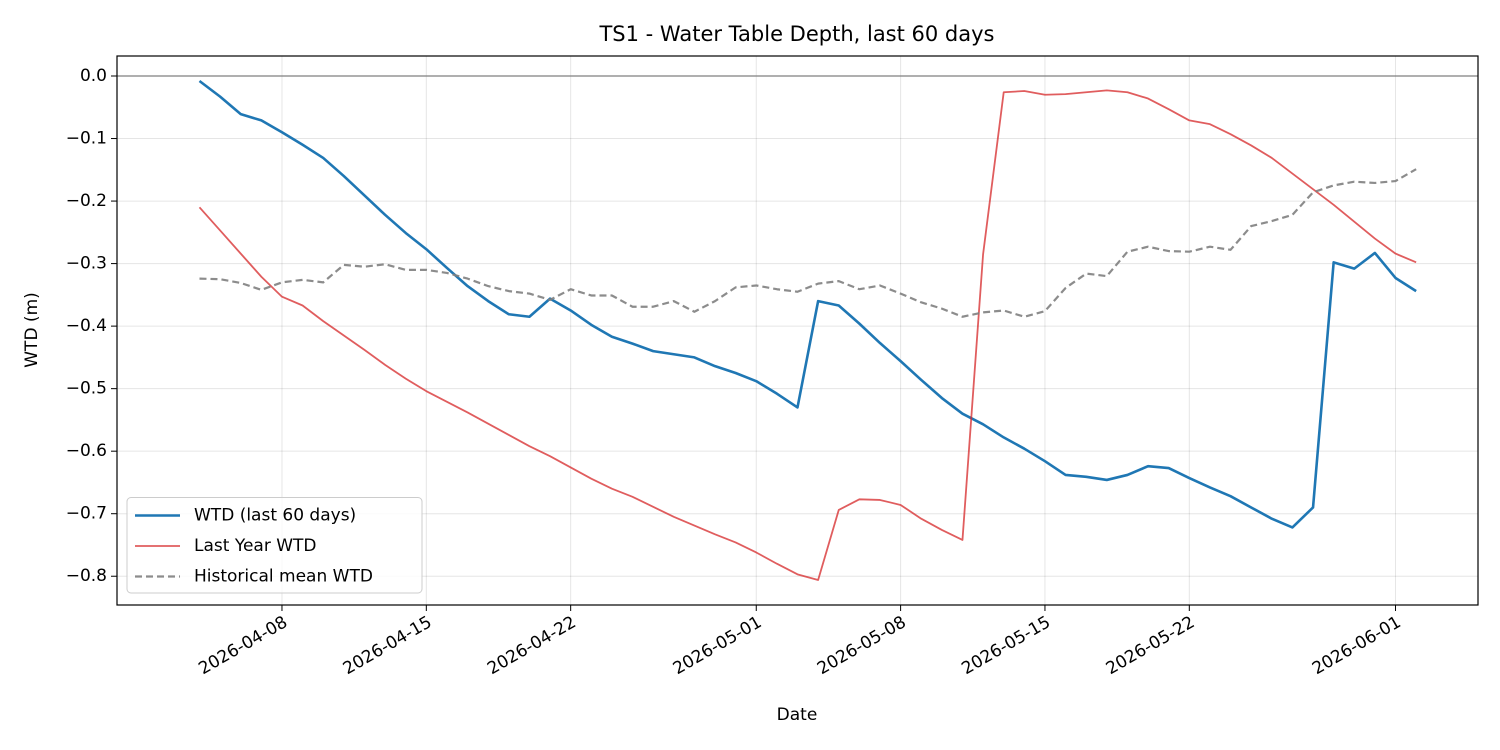  I want to click on legend-label: Last Year WTD, so click(255, 546).